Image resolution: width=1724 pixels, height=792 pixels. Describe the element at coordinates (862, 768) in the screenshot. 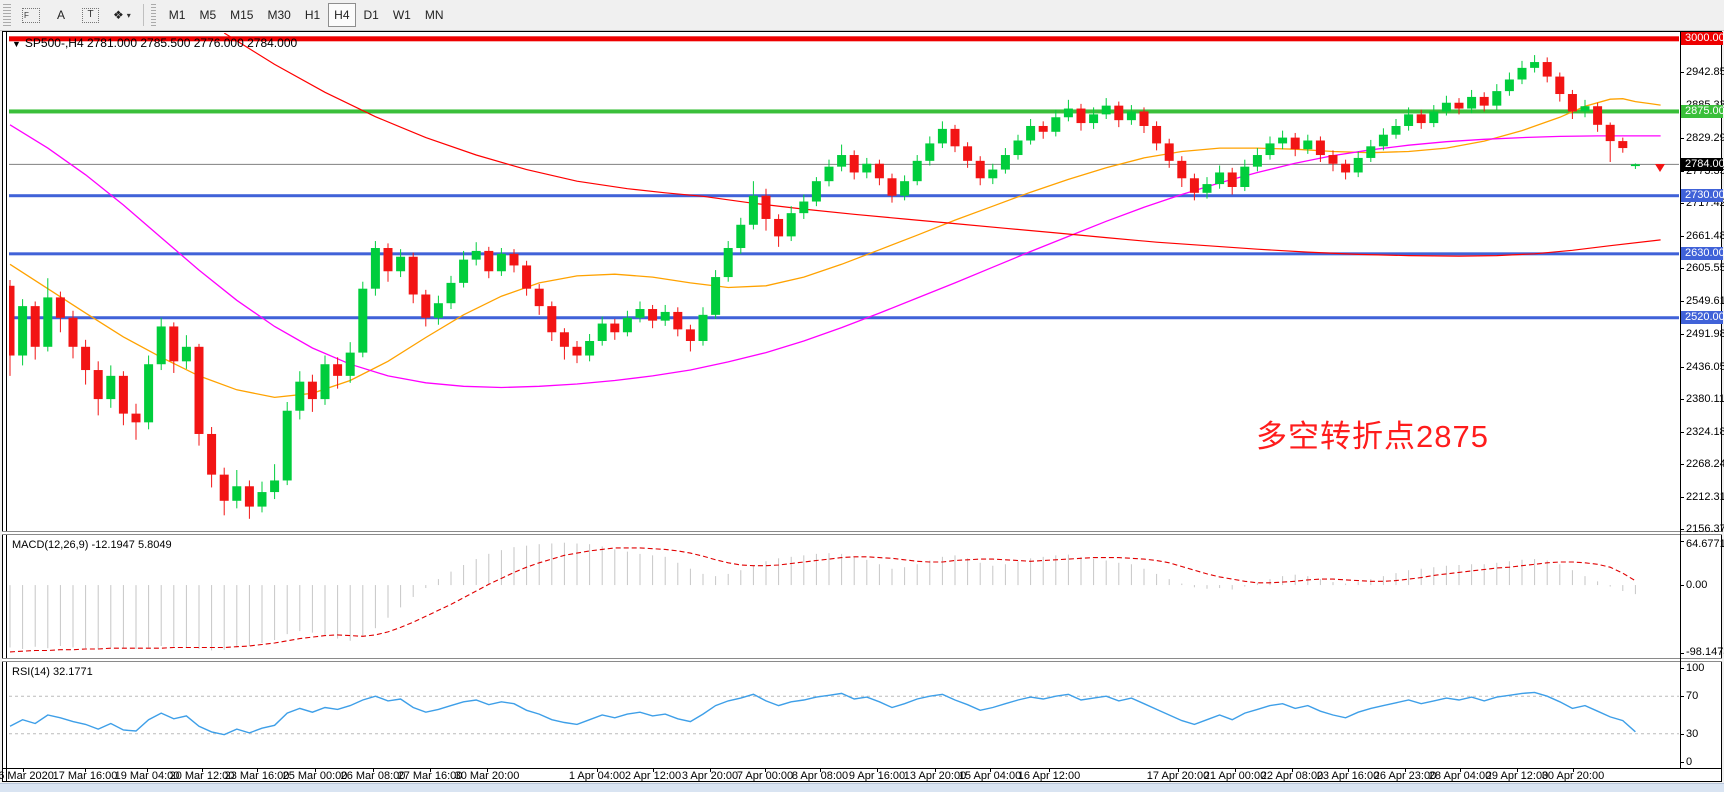

I see `time-axis-line` at that location.